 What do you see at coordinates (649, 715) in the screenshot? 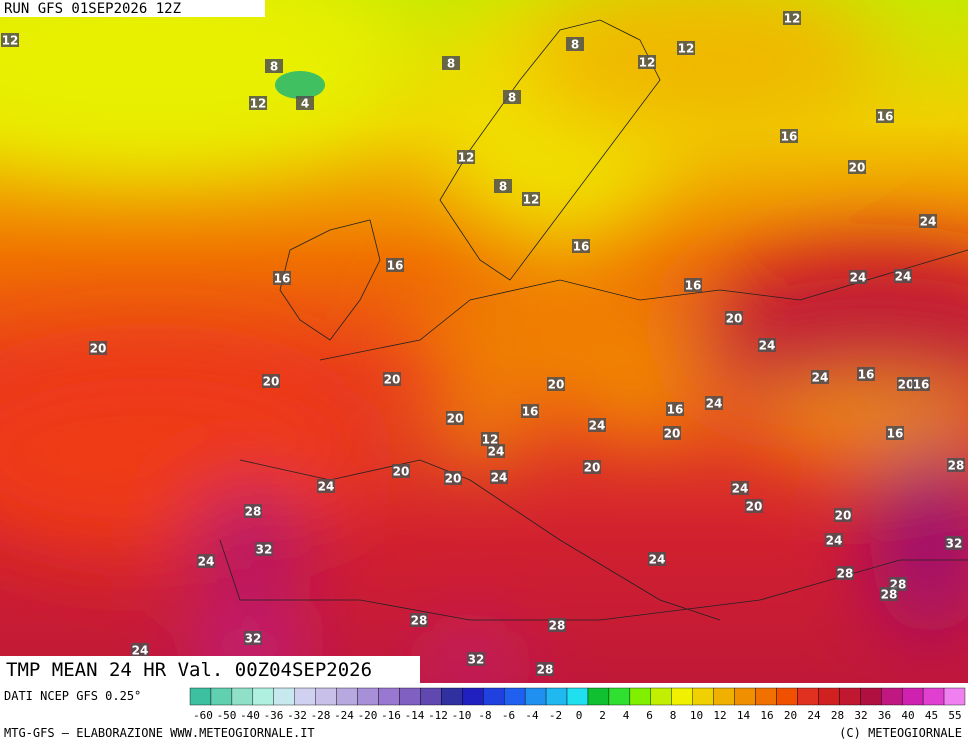
I see `colorbar-label: 6` at bounding box center [649, 715].